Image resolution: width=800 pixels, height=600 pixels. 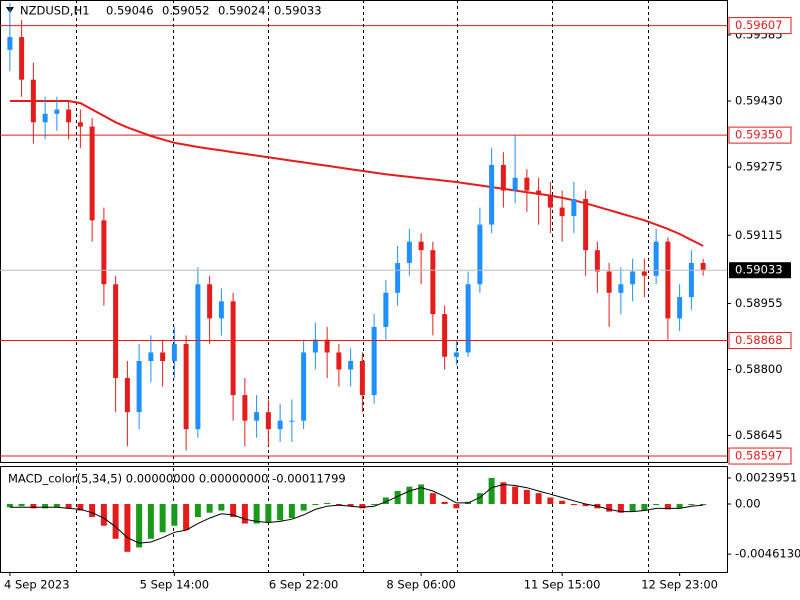 I want to click on y-tick-label: 0.59430, so click(x=759, y=101).